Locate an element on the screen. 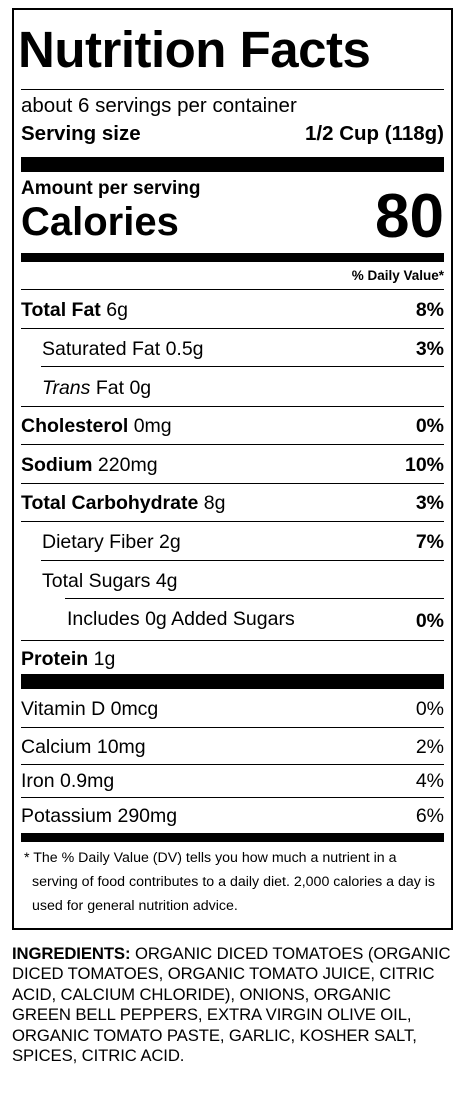 The height and width of the screenshot is (1110, 472). nutrient-amount: 6g is located at coordinates (117, 310).